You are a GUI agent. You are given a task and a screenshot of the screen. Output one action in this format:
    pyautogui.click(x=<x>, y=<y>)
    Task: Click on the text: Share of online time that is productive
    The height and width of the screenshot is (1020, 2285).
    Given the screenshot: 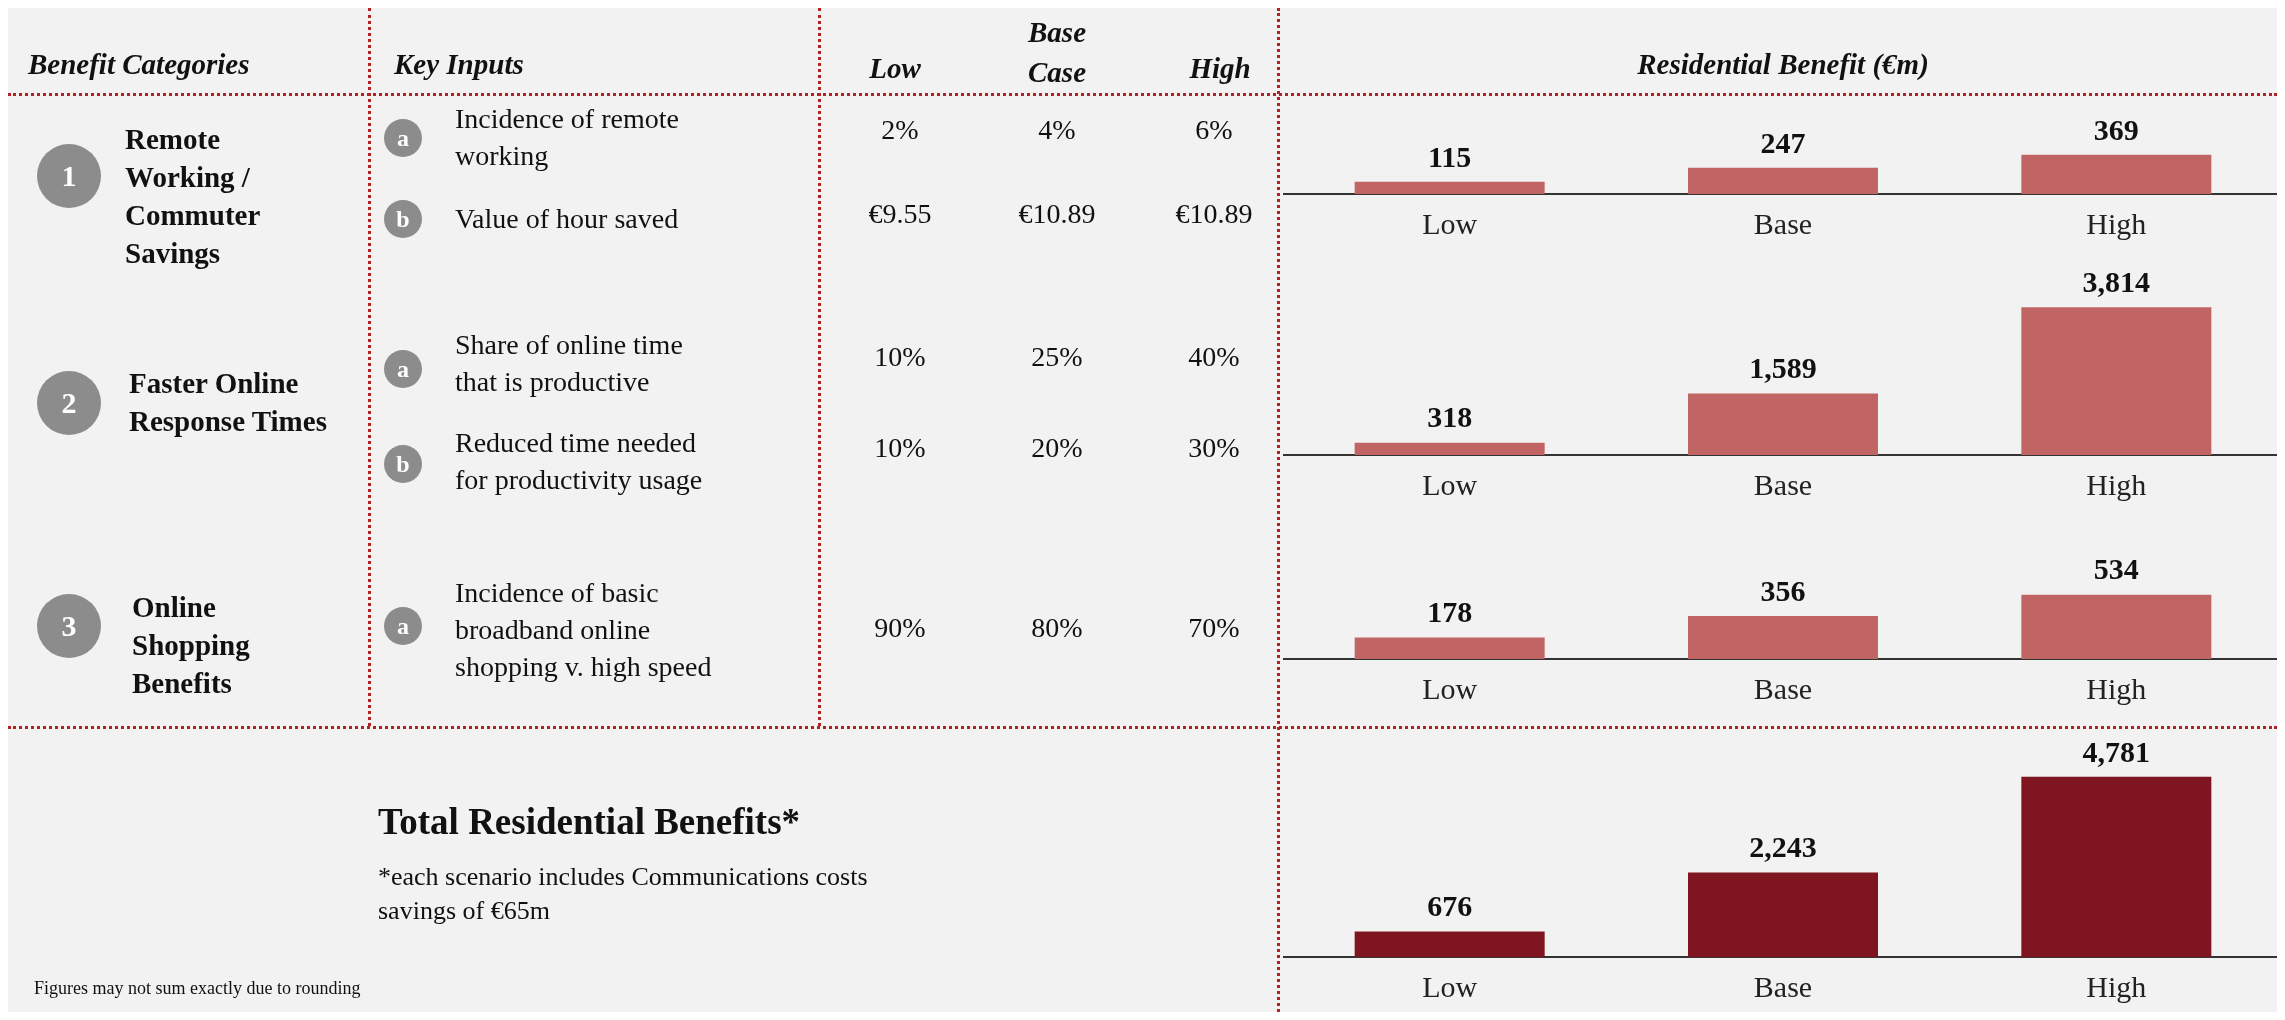 What is the action you would take?
    pyautogui.click(x=569, y=363)
    